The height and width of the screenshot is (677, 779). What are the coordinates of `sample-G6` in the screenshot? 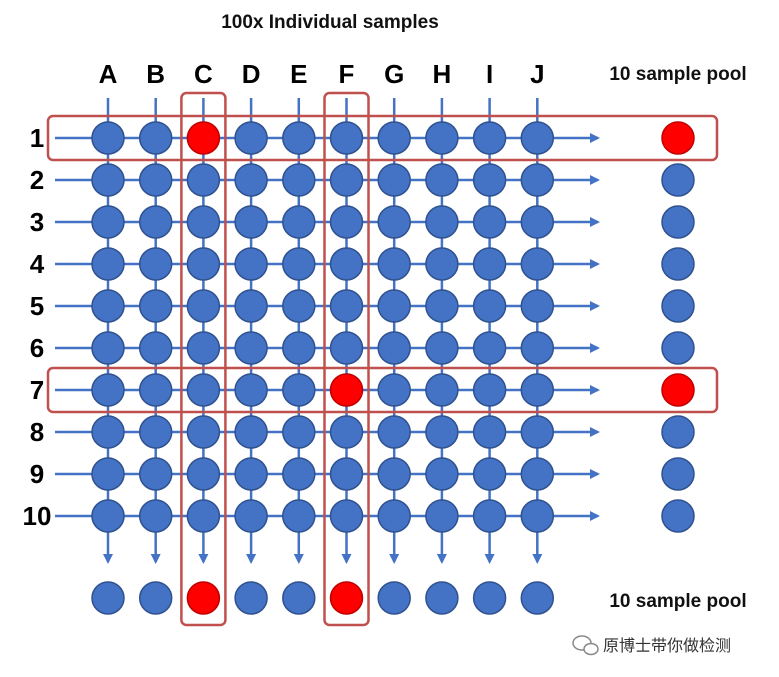 It's located at (394, 348).